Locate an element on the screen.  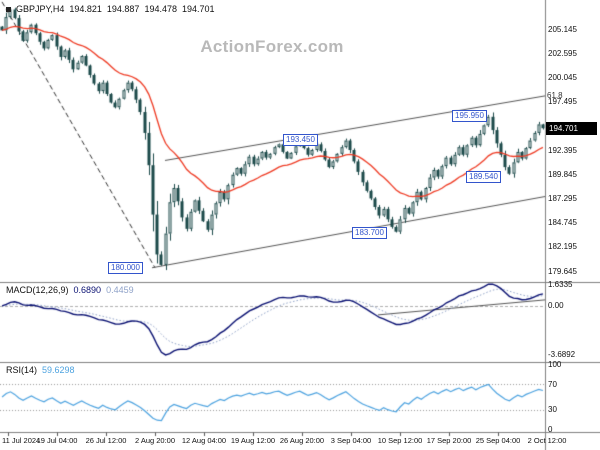
macd-title: MACD(12,26,9) is located at coordinates (37, 290).